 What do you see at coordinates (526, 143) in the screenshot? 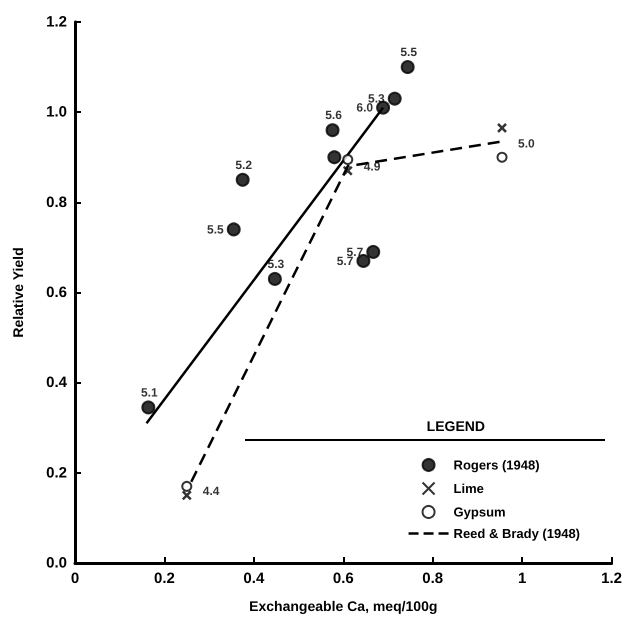
I see `annotation: 5.0` at bounding box center [526, 143].